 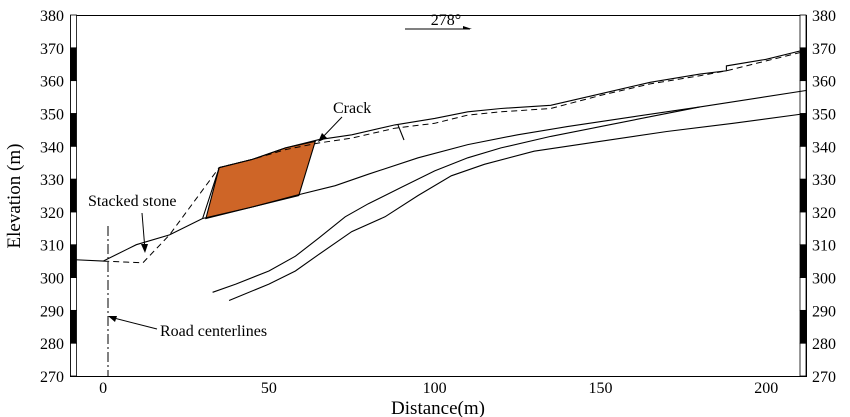 What do you see at coordinates (824, 344) in the screenshot?
I see `y-tick-right: 280` at bounding box center [824, 344].